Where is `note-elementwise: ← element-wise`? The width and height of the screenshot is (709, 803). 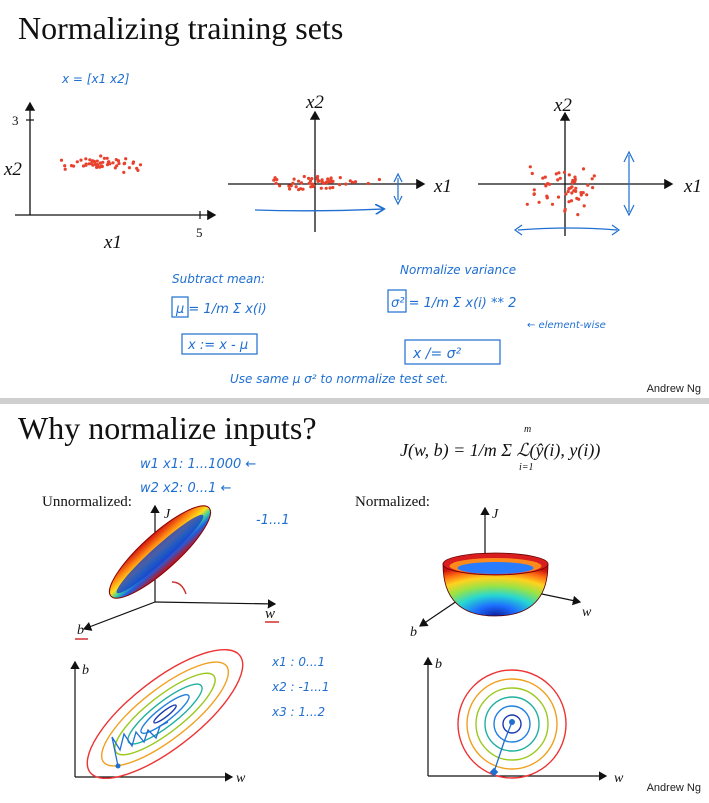 note-elementwise: ← element-wise is located at coordinates (566, 325).